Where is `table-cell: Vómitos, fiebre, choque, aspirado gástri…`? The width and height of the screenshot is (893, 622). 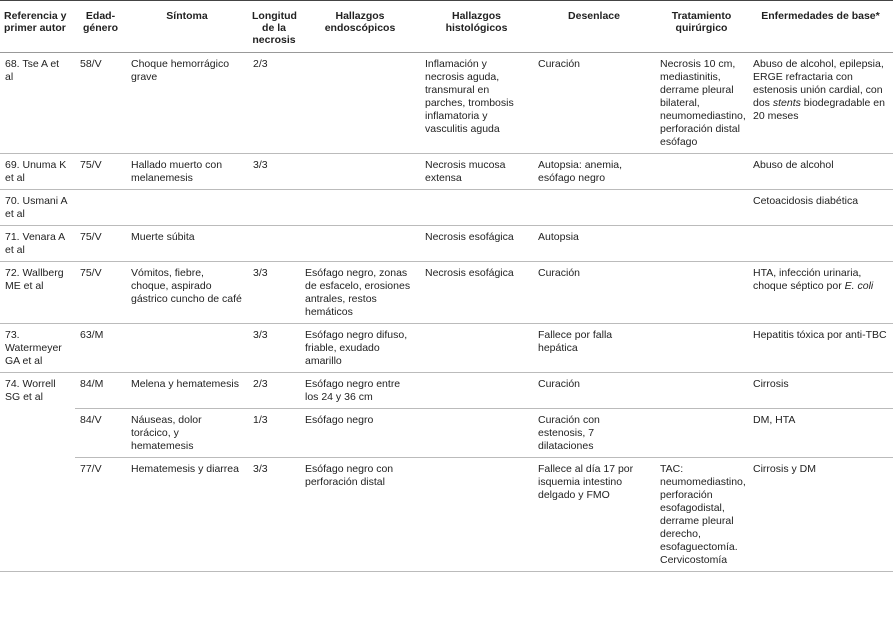 table-cell: Vómitos, fiebre, choque, aspirado gástri… is located at coordinates (187, 292).